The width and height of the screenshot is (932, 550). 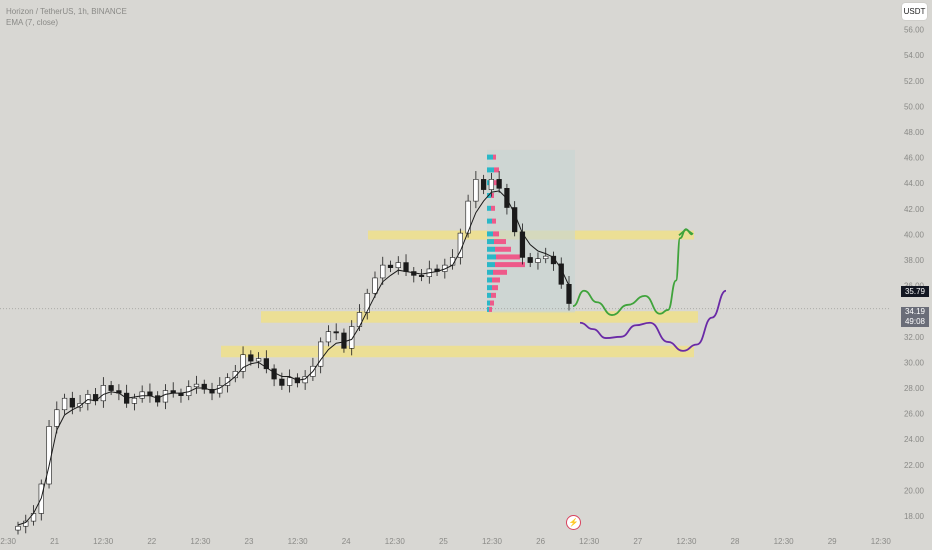 I want to click on current-price-value: 34.19, so click(x=915, y=311).